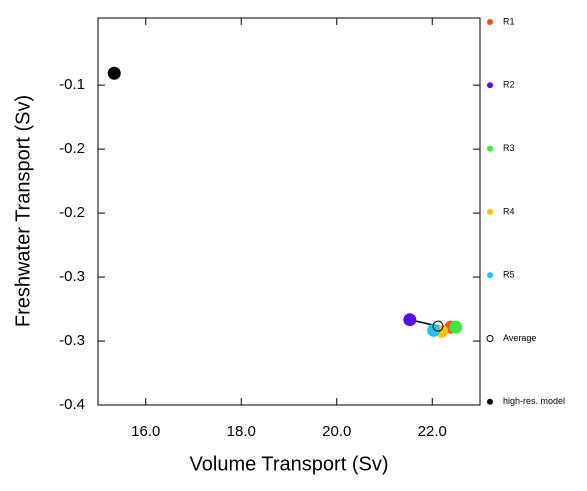 The image size is (587, 491). I want to click on legend-label: Average, so click(519, 338).